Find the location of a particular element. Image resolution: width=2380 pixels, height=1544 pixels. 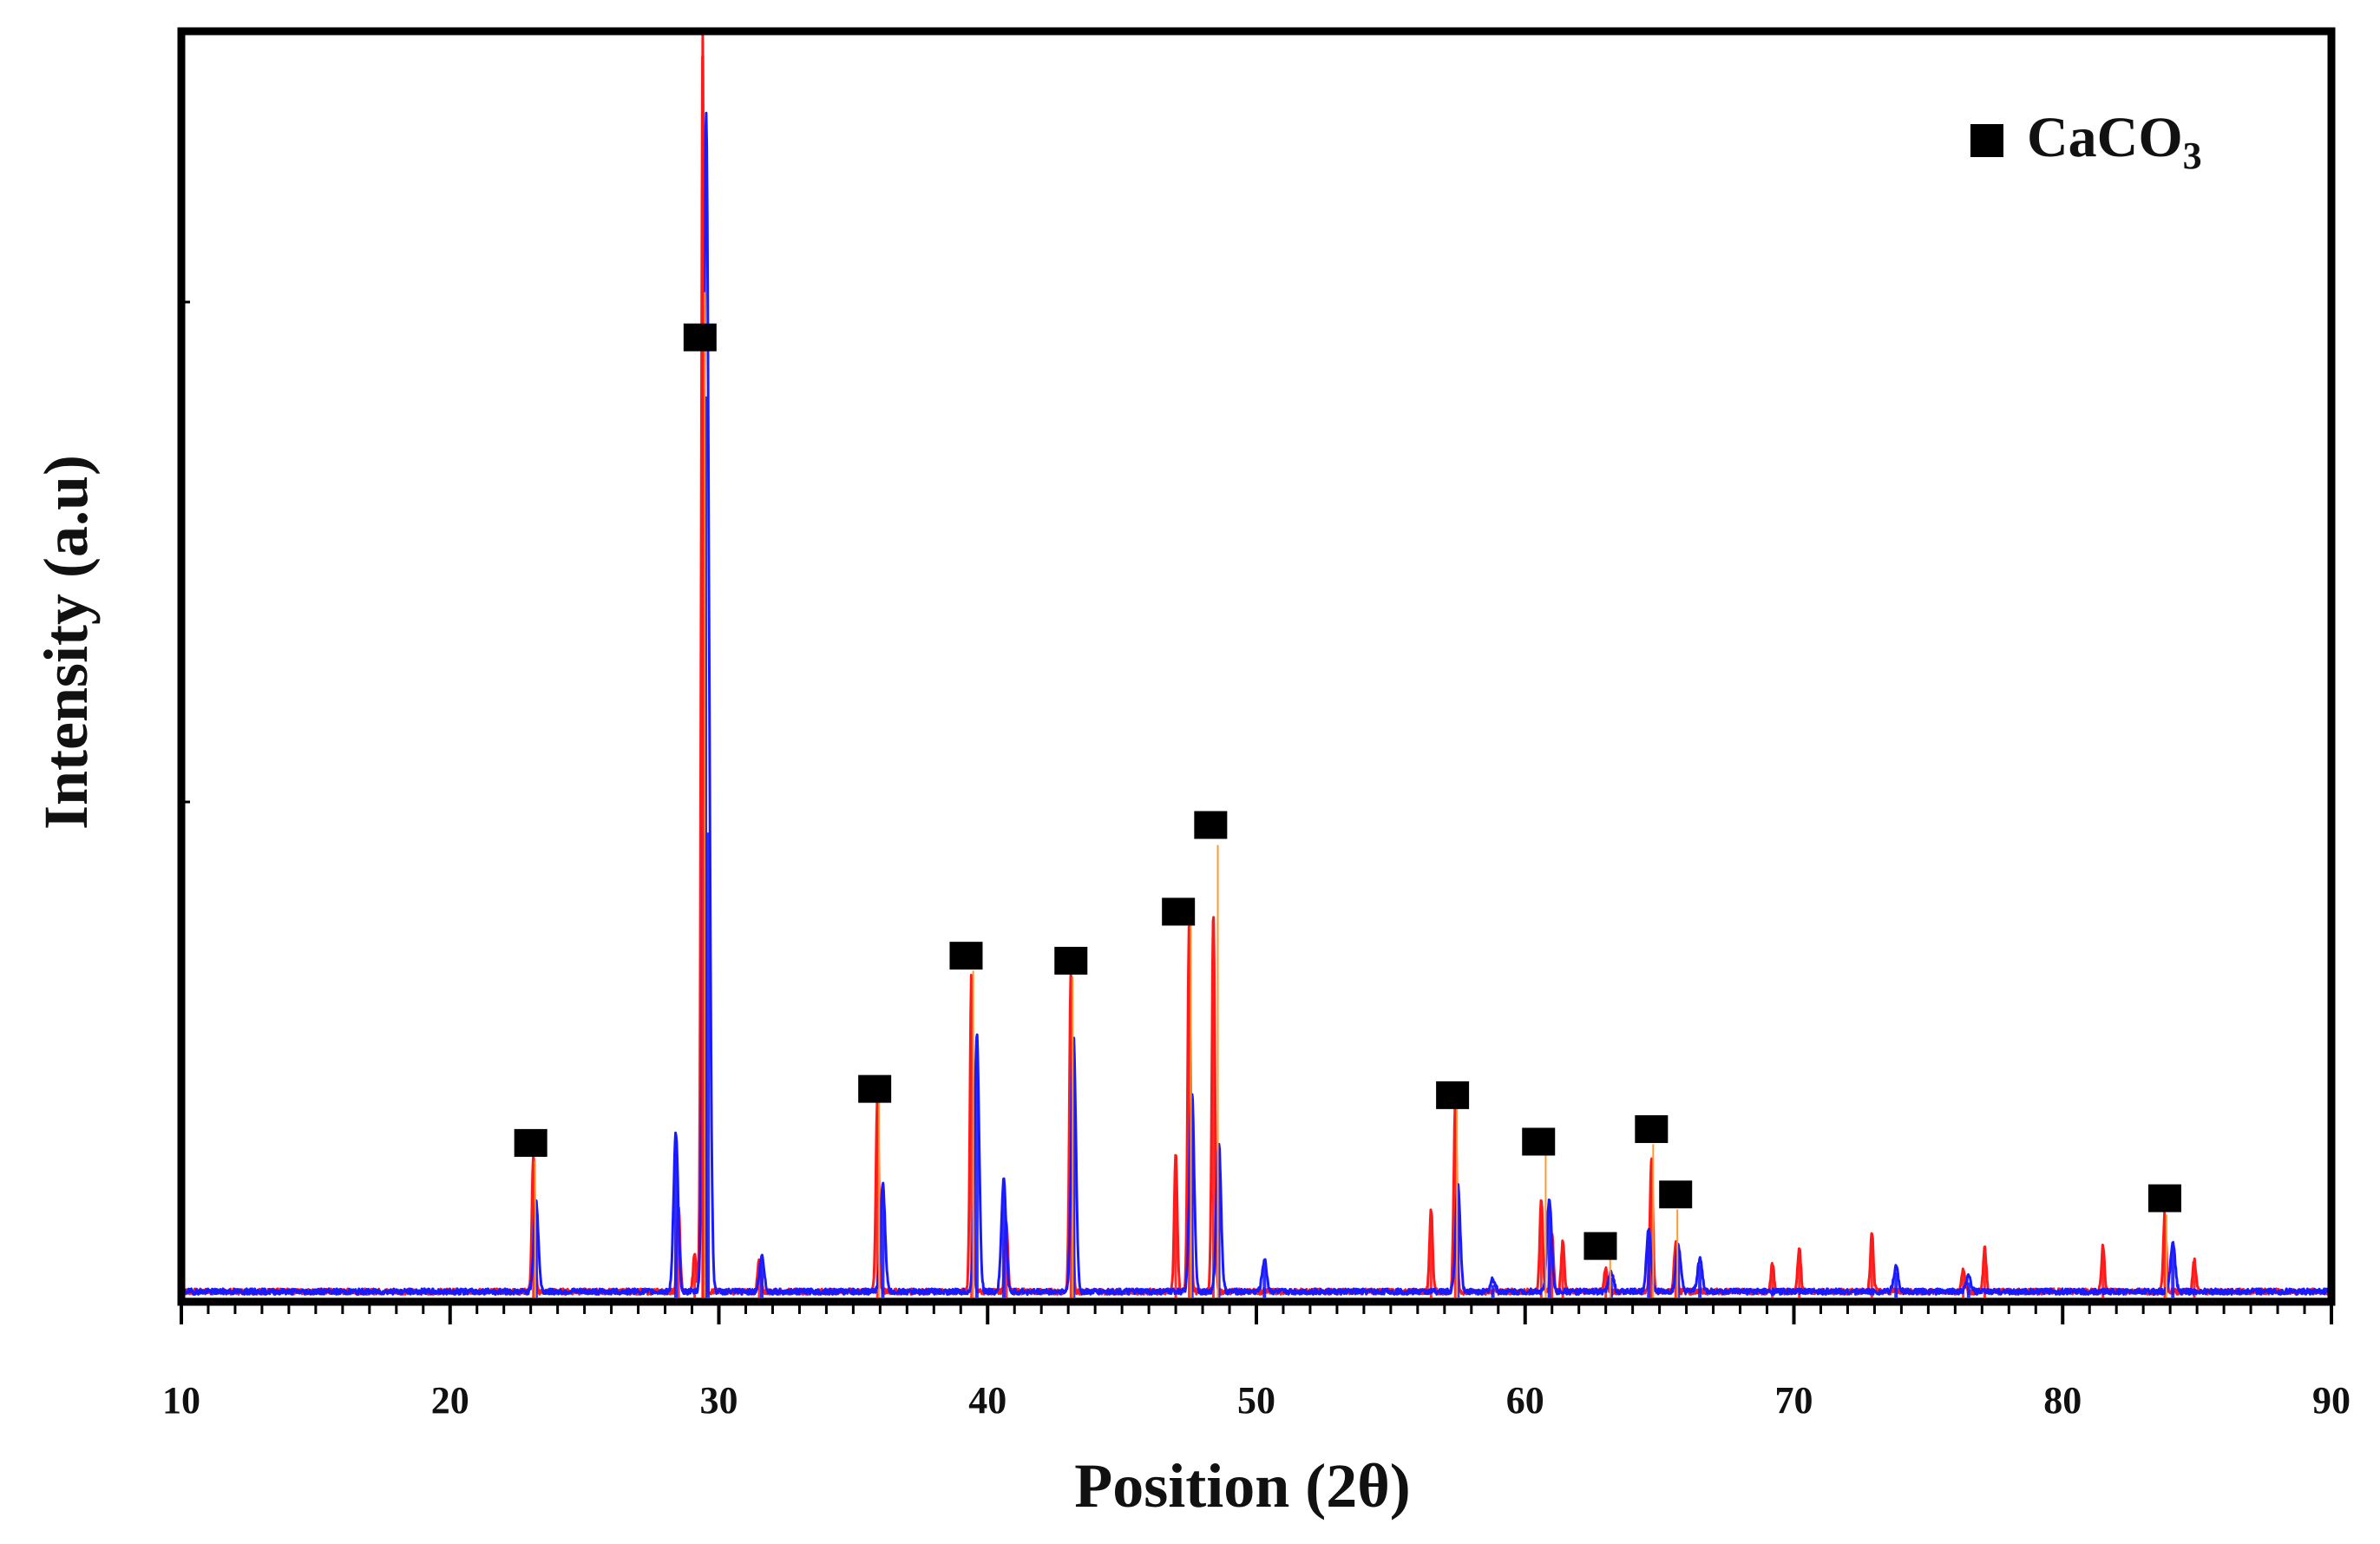

x-tick-label: 30 is located at coordinates (719, 1400).